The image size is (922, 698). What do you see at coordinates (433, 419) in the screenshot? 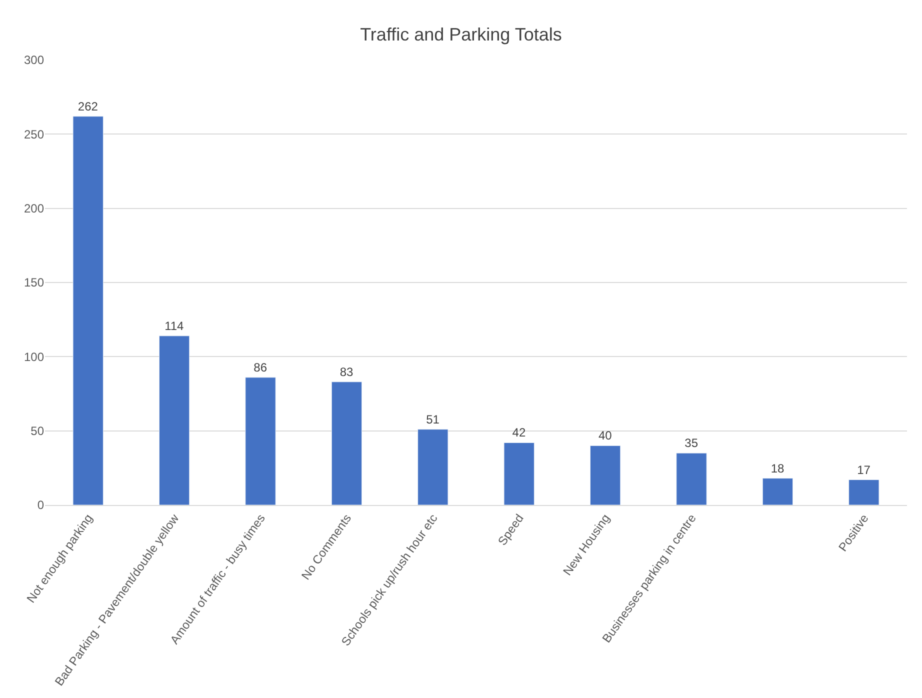
I see `data-label: 51` at bounding box center [433, 419].